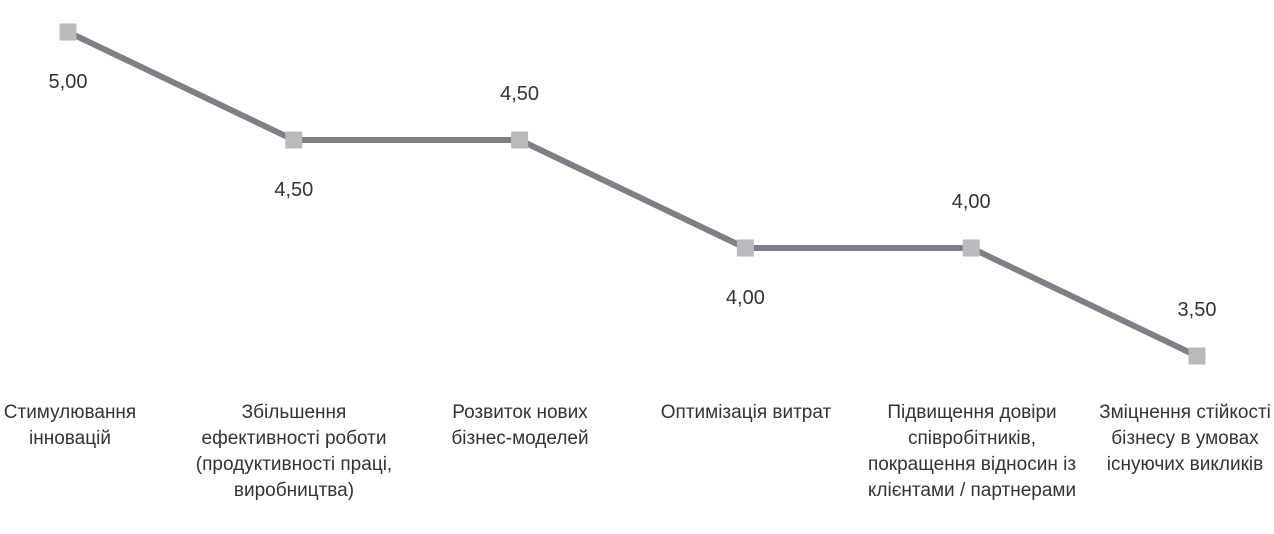 The width and height of the screenshot is (1274, 534). I want to click on data-label: 3,50, so click(1197, 310).